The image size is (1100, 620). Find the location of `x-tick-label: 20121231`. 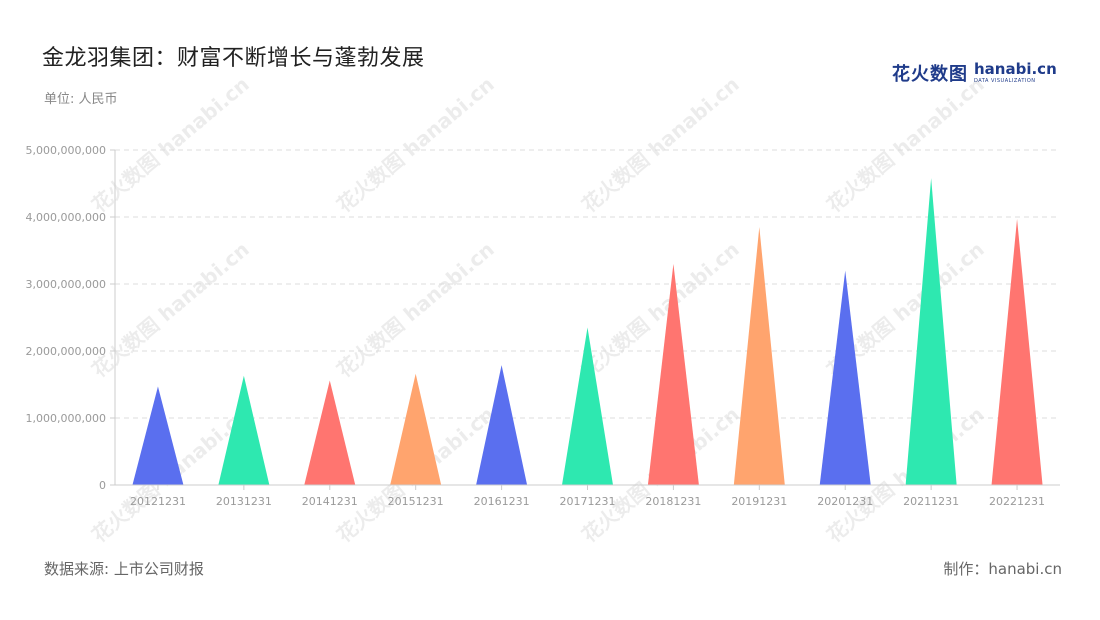

x-tick-label: 20121231 is located at coordinates (158, 501).